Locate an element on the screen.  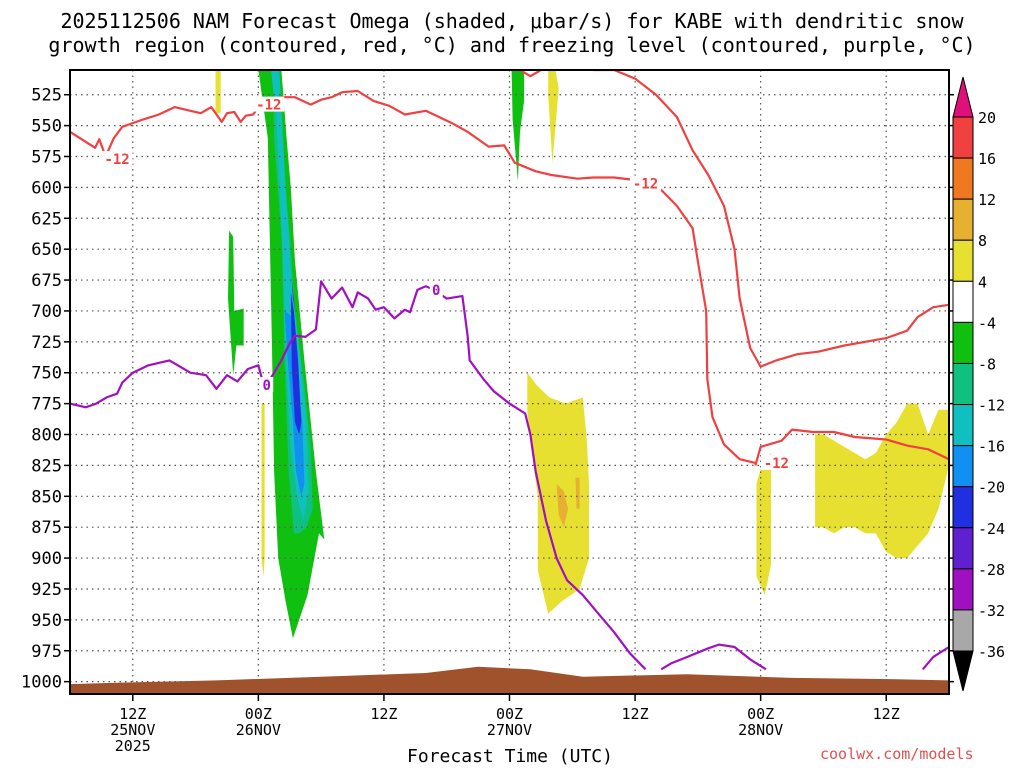
colorbar-label: 20 is located at coordinates (987, 118).